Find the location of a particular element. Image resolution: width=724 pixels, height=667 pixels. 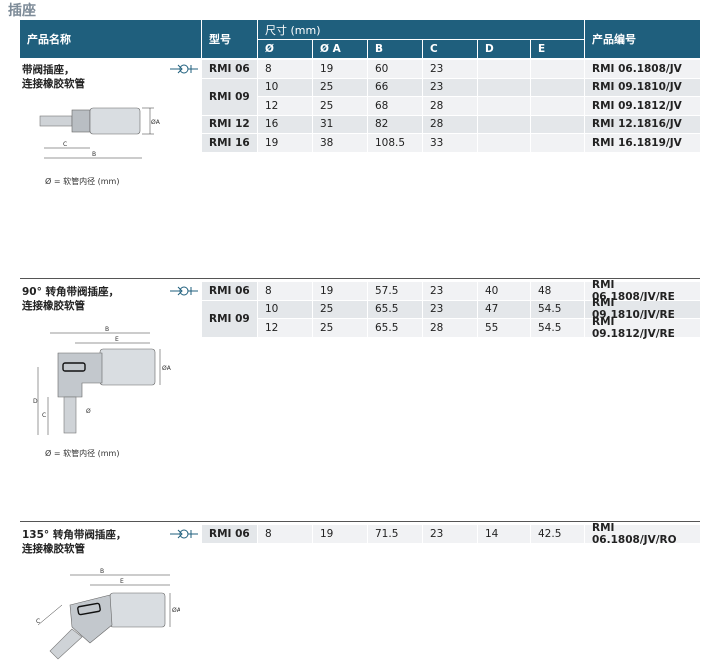

header-dim-column: E is located at coordinates (557, 49).